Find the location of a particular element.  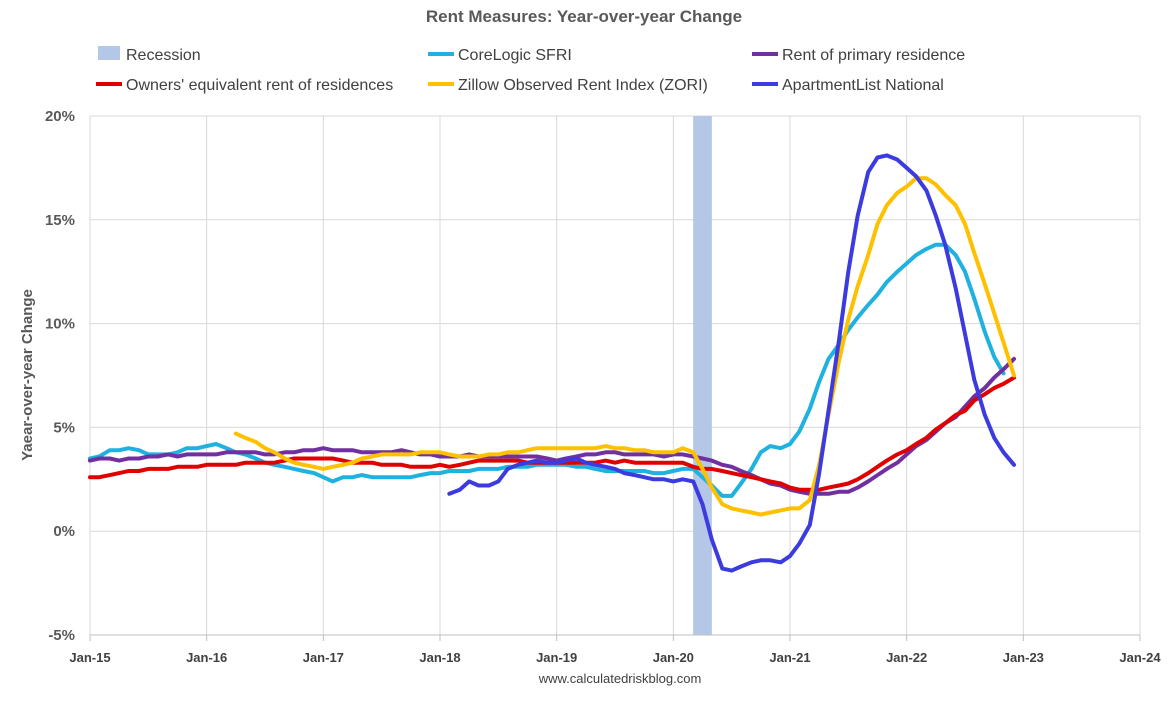

x-tick-label: Jan-20 is located at coordinates (673, 657).